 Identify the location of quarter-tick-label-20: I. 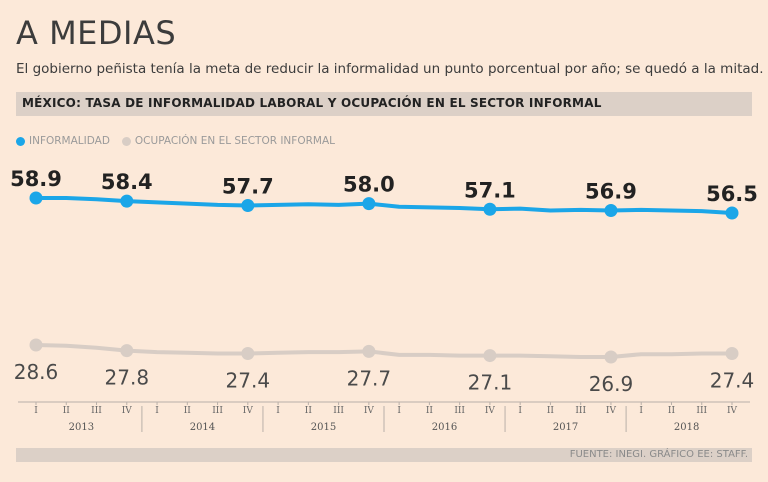
(641, 411).